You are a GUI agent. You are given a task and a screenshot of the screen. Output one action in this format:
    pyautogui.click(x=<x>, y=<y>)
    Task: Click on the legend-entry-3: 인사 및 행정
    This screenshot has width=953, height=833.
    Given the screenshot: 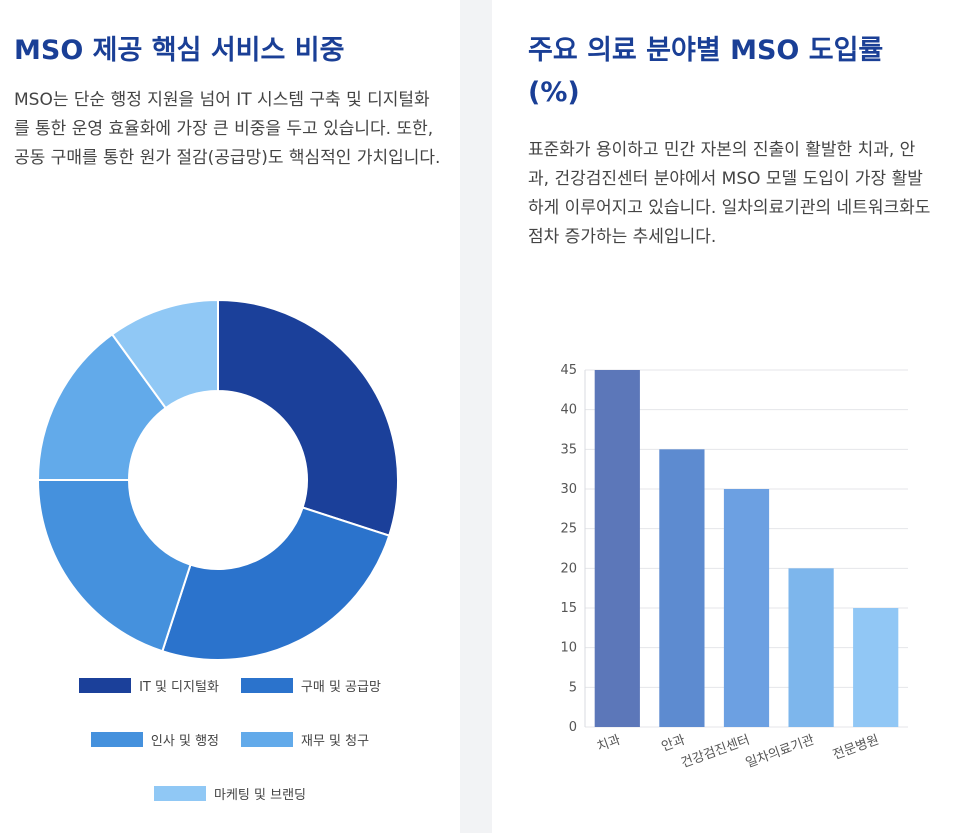 What is the action you would take?
    pyautogui.click(x=154, y=739)
    